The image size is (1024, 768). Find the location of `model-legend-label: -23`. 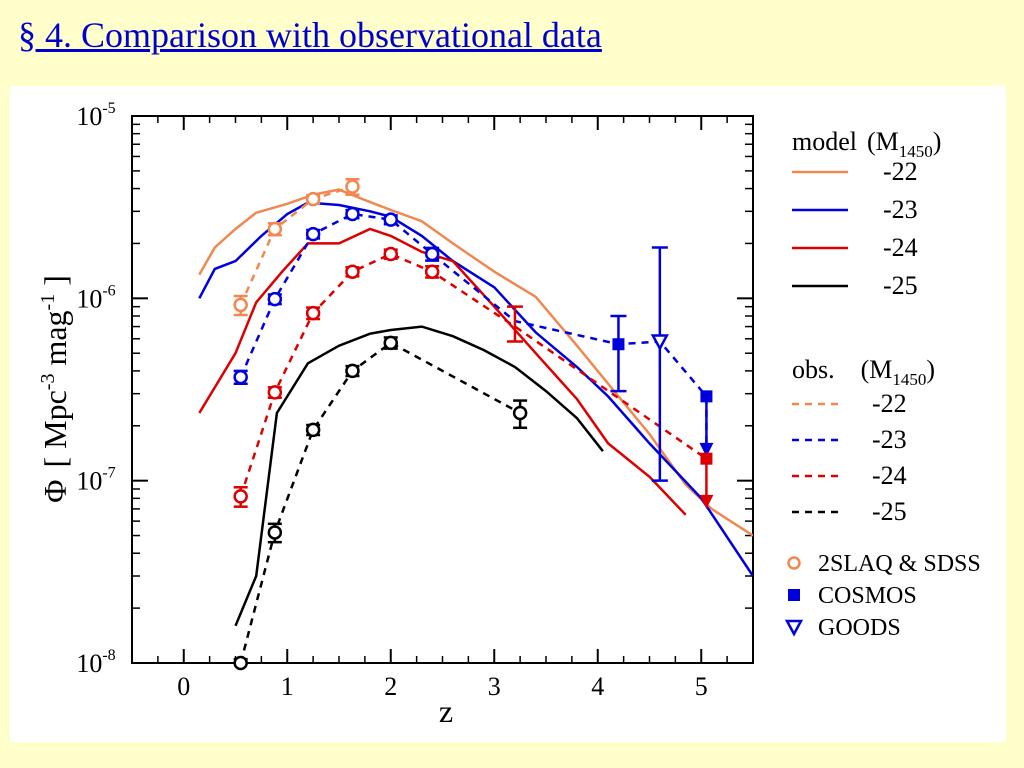

model-legend-label: -23 is located at coordinates (900, 209).